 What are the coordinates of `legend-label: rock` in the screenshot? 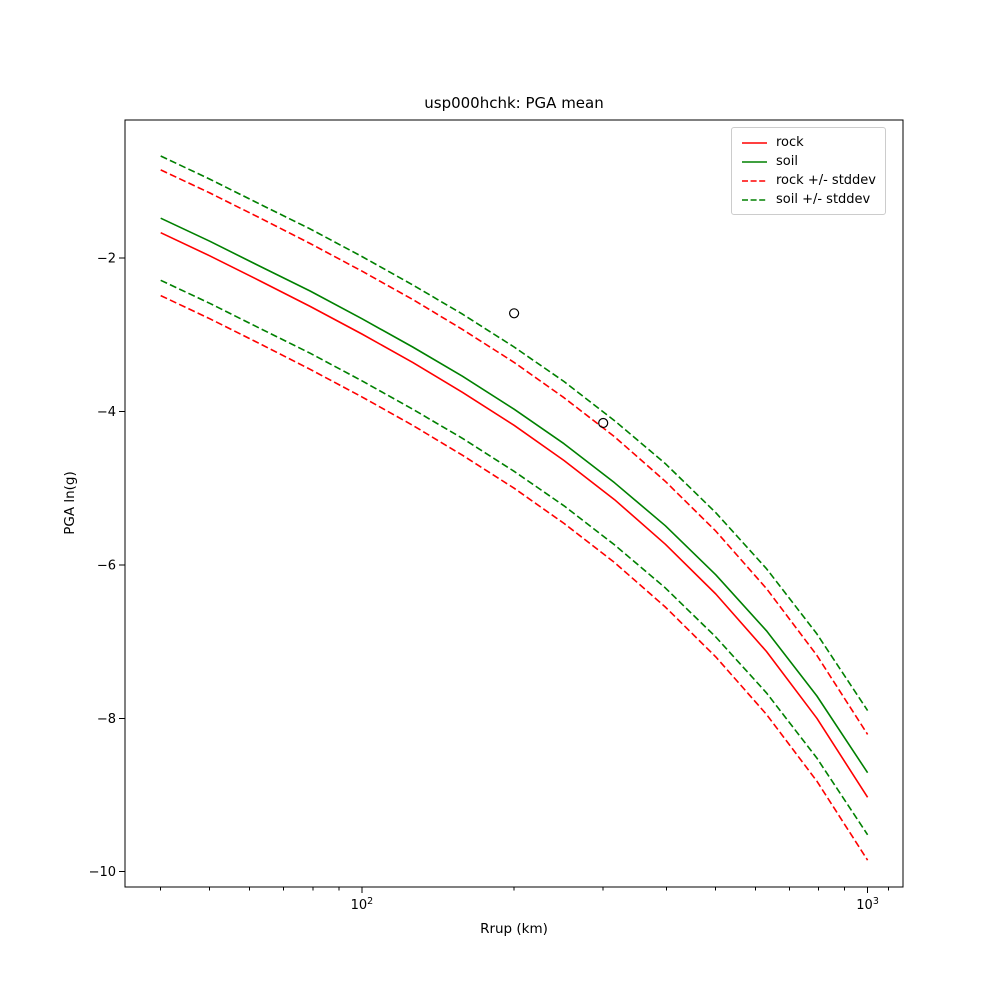 It's located at (790, 142).